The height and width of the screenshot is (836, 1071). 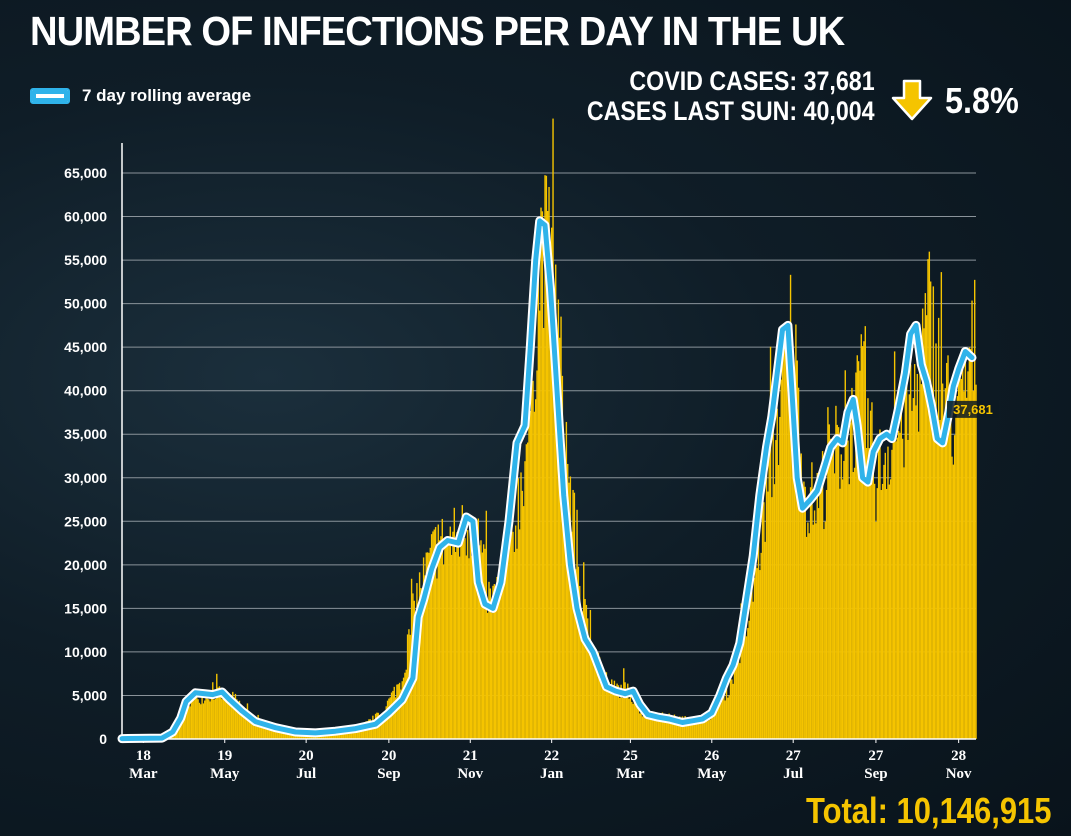 What do you see at coordinates (85, 565) in the screenshot?
I see `y-tick-label-4: 20,000` at bounding box center [85, 565].